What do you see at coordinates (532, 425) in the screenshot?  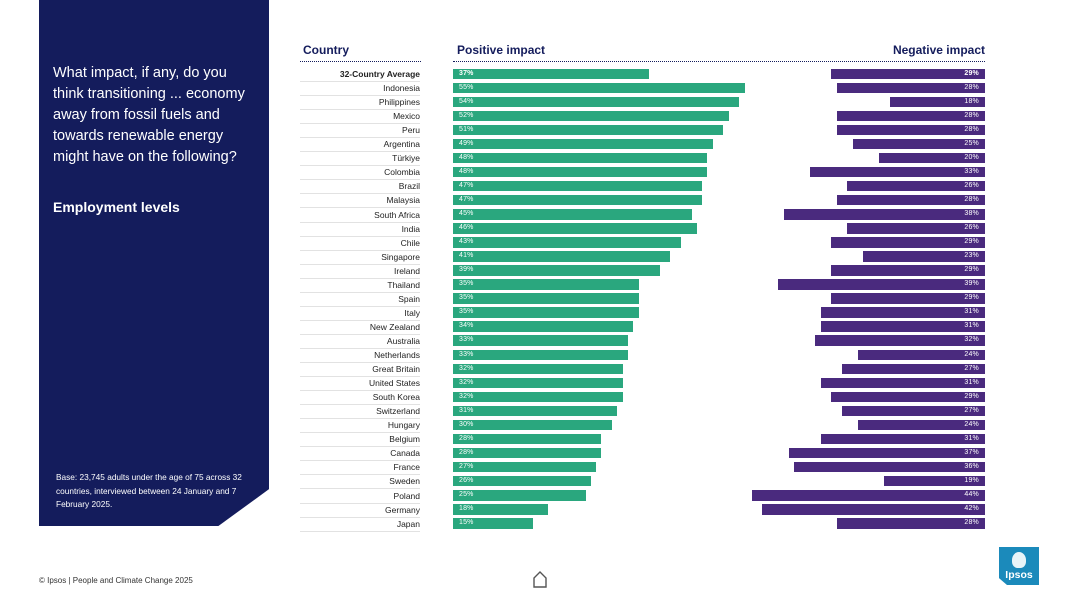 I see `positive-bar-hungary` at bounding box center [532, 425].